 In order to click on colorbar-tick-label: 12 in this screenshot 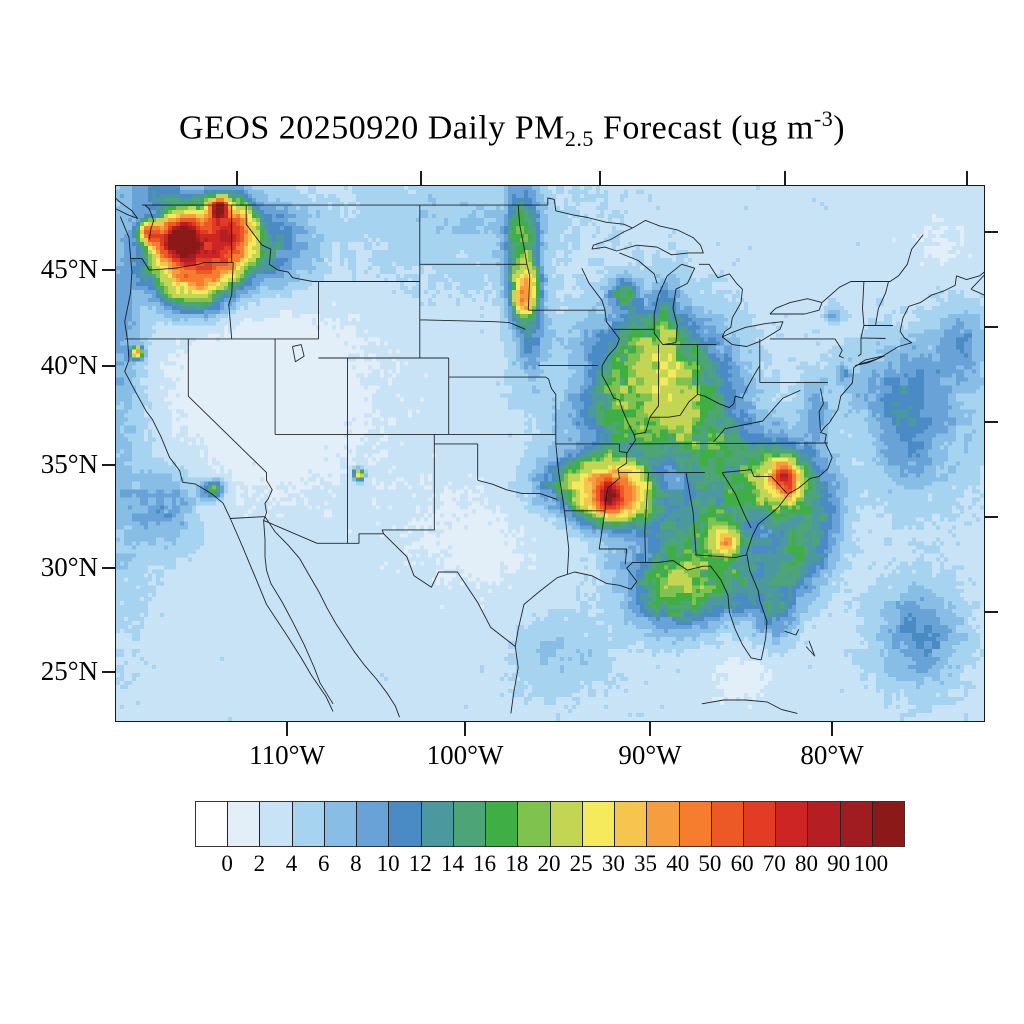, I will do `click(420, 863)`.